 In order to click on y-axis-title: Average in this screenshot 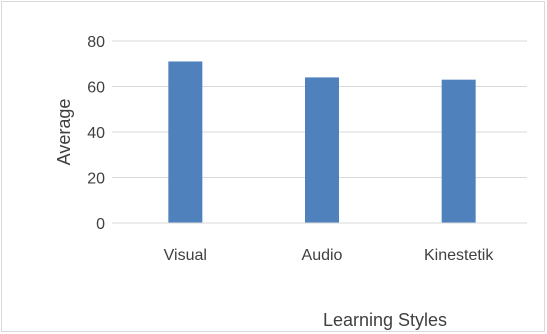, I will do `click(64, 132)`.